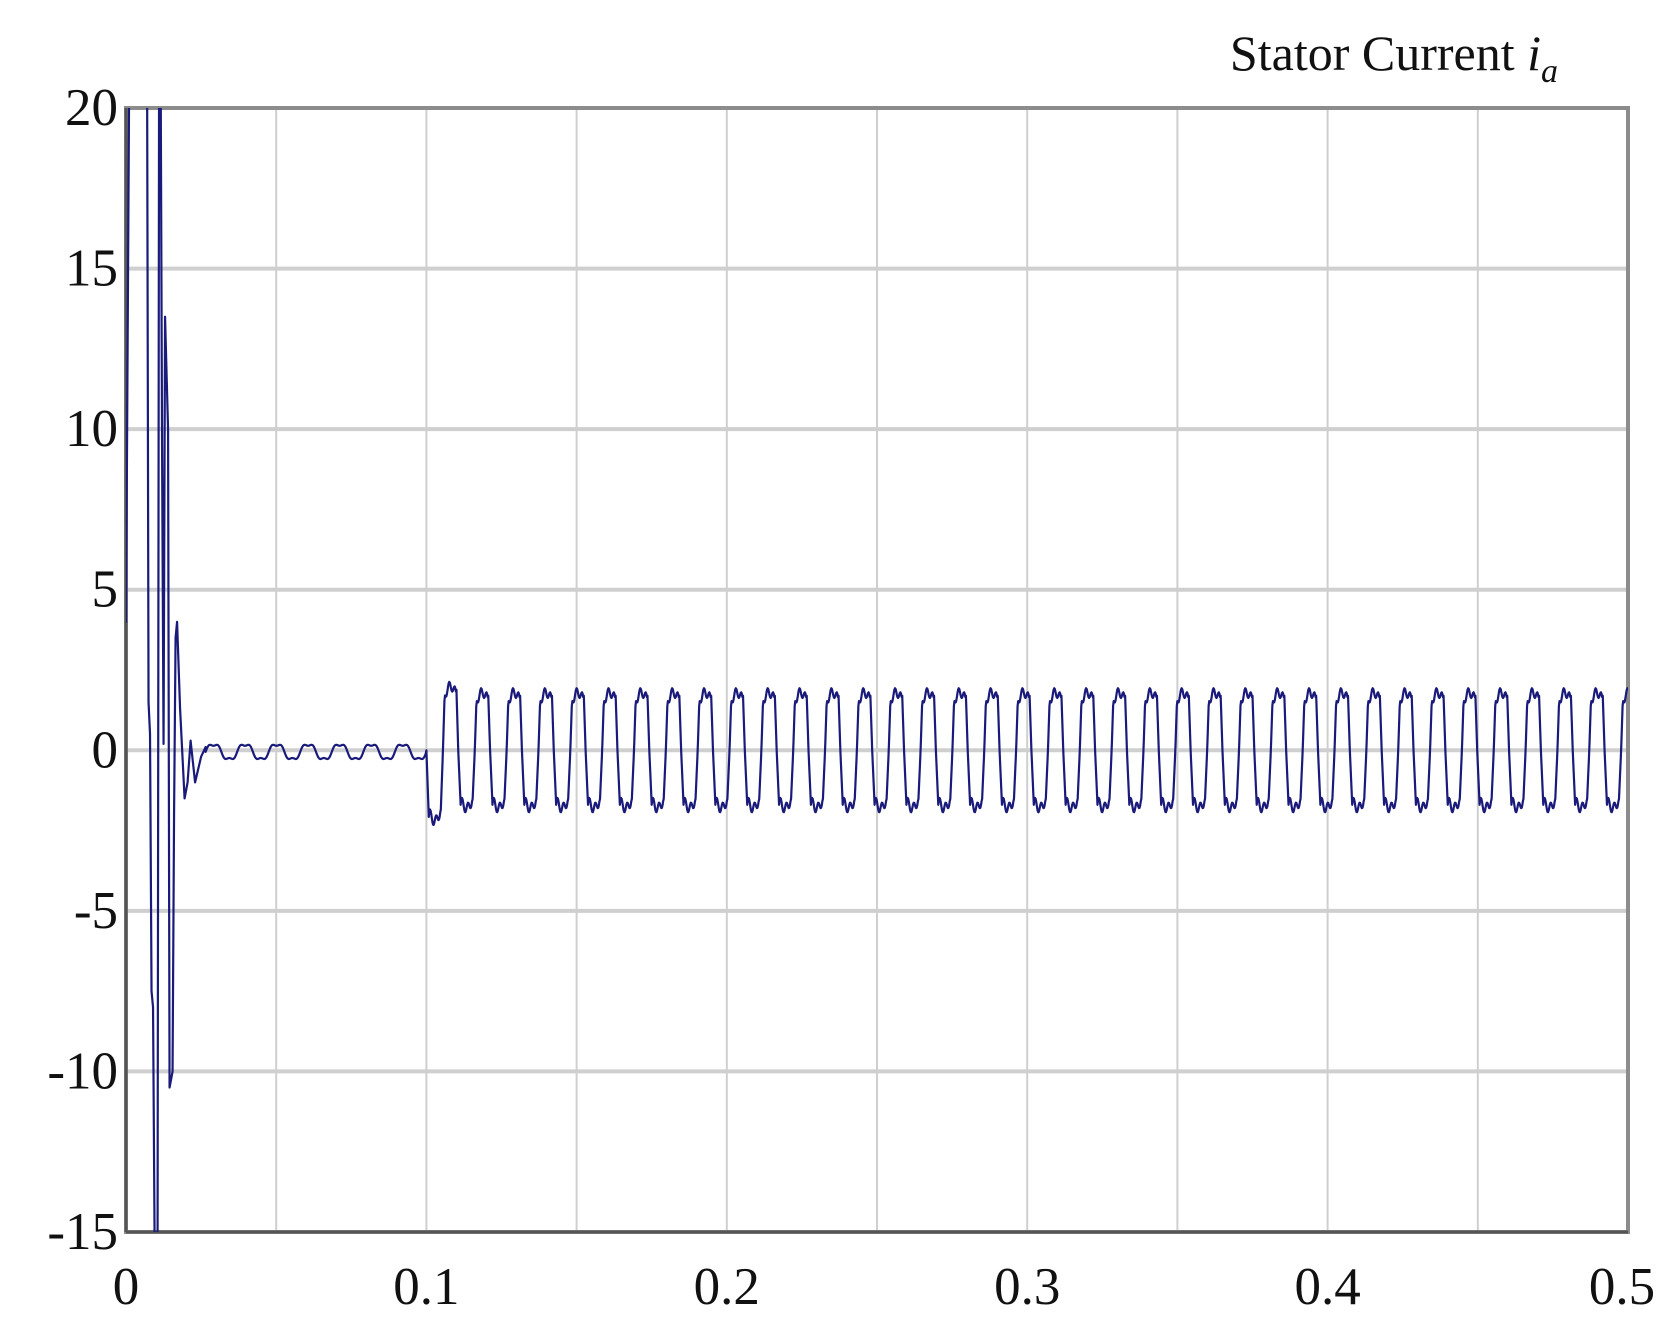 Image resolution: width=1680 pixels, height=1340 pixels. I want to click on x-tick-label-4: 0.4, so click(1327, 1287).